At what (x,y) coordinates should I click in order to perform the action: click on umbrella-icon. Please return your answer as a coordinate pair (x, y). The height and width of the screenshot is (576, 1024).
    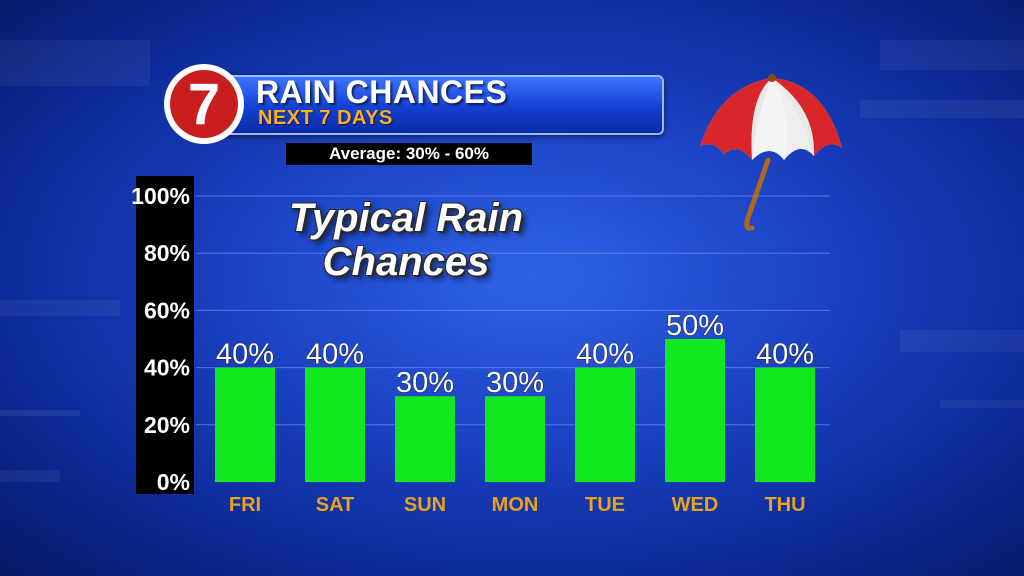
    Looking at the image, I should click on (771, 152).